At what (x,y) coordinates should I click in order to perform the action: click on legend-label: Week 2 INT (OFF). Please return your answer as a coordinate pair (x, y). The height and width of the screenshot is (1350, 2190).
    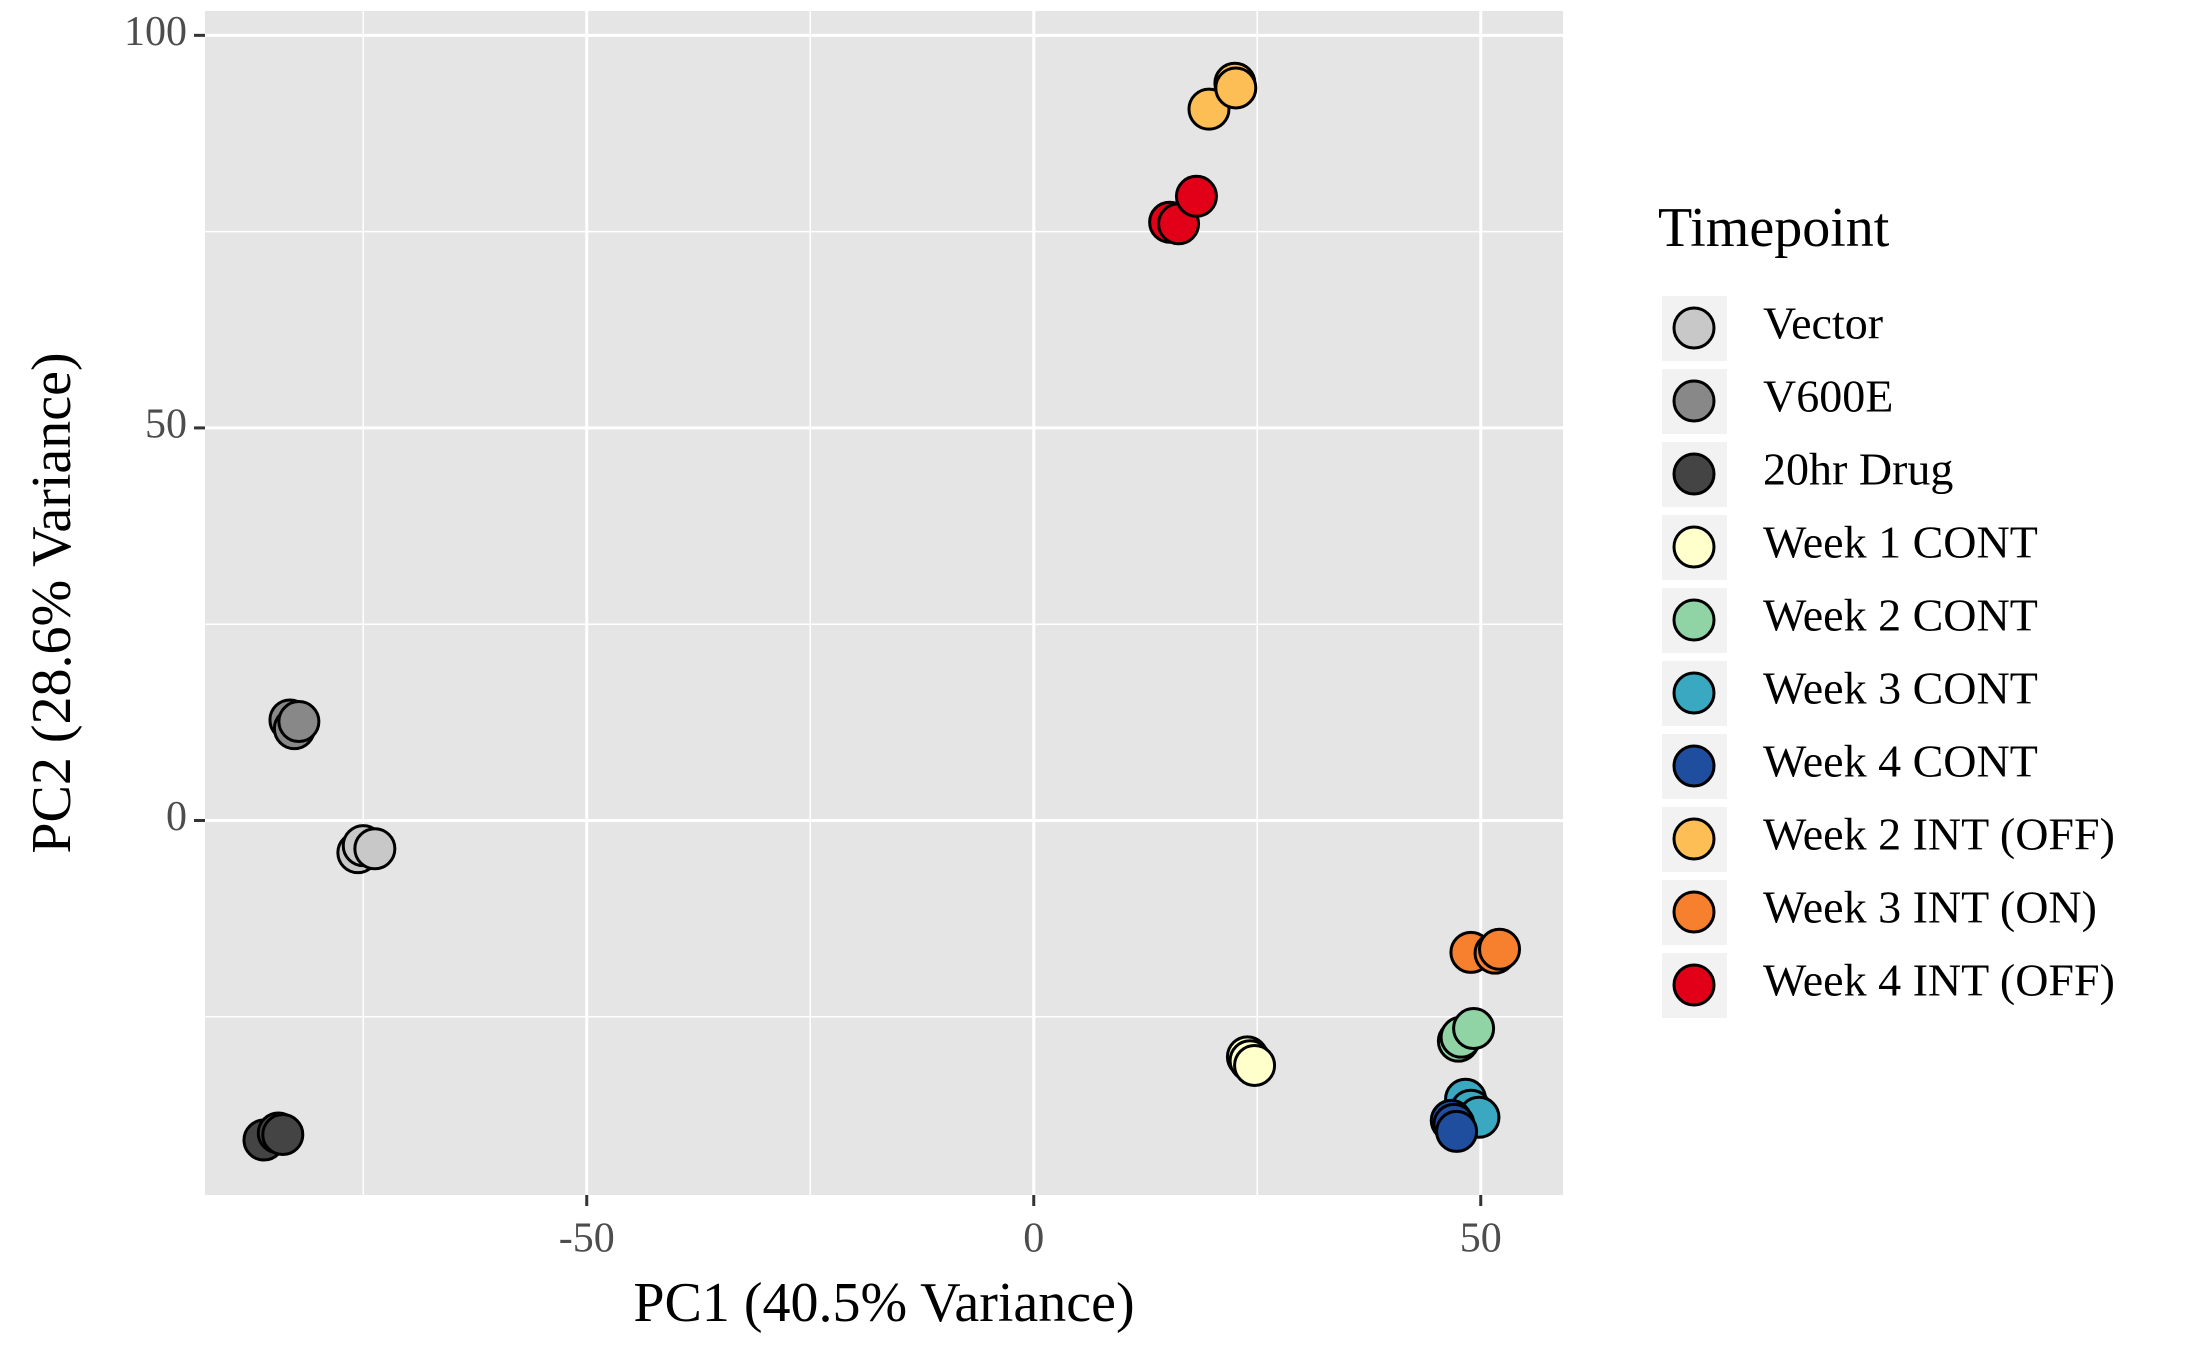
    Looking at the image, I should click on (1939, 834).